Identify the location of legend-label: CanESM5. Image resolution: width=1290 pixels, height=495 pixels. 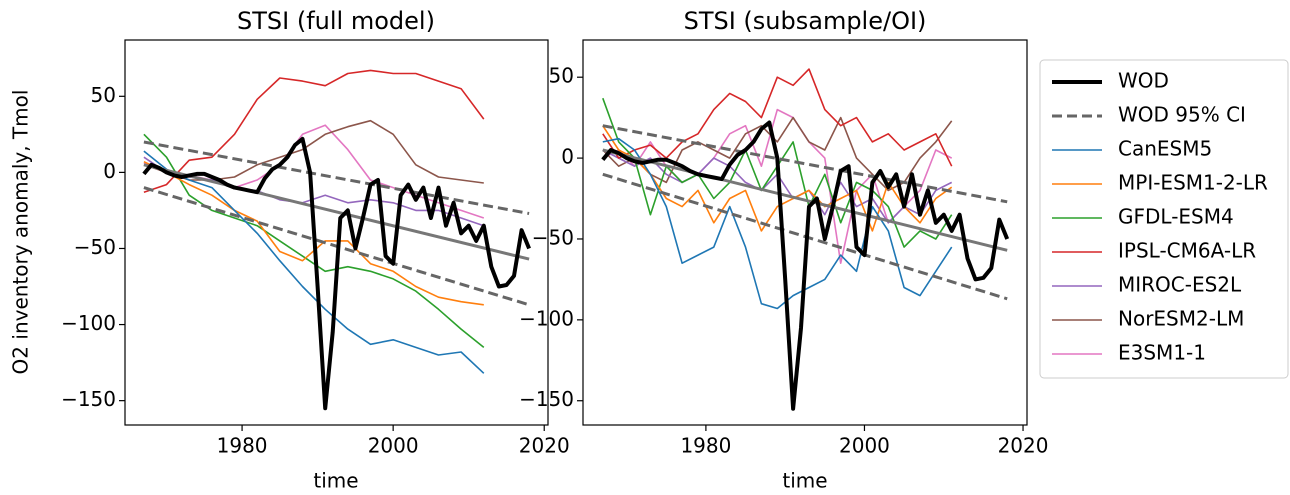
(1165, 149).